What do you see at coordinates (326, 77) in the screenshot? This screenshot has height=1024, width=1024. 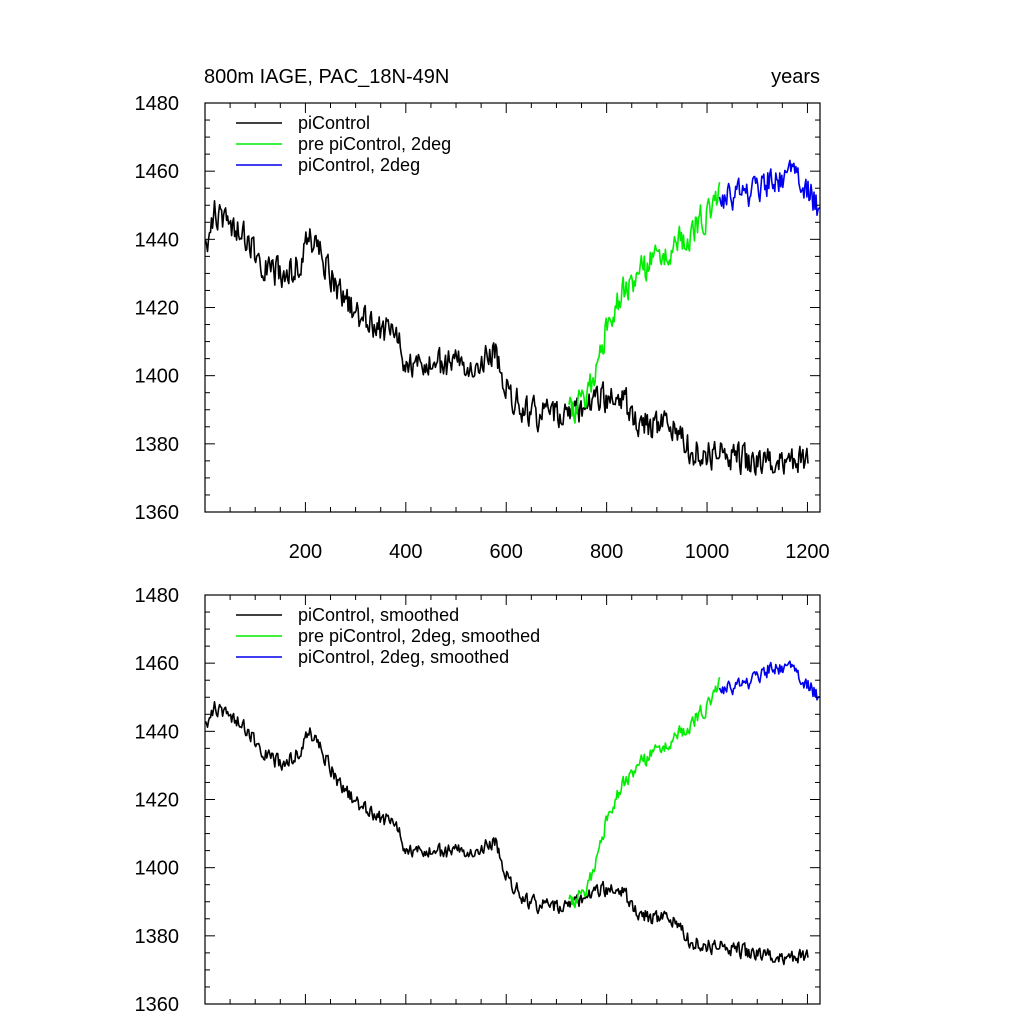 I see `figure-title: 800m IAGE, PAC_18N-49N` at bounding box center [326, 77].